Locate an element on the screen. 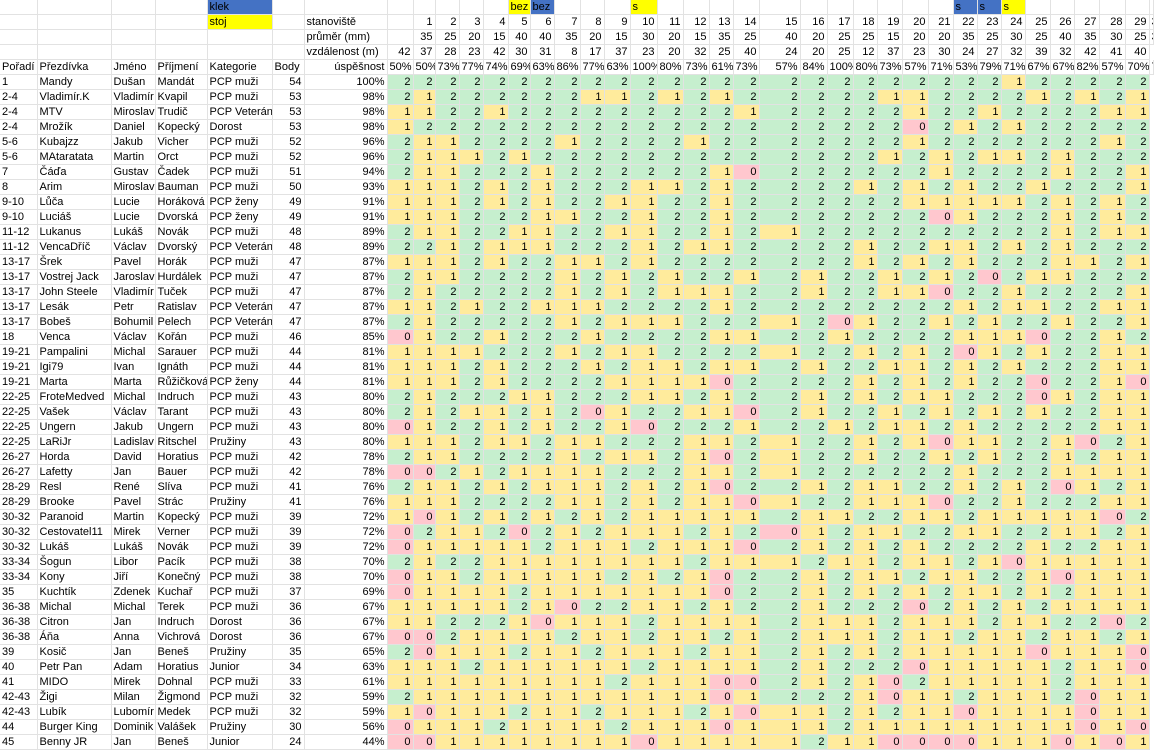 This screenshot has width=1154, height=756. success-cell: 87% is located at coordinates (346, 322).